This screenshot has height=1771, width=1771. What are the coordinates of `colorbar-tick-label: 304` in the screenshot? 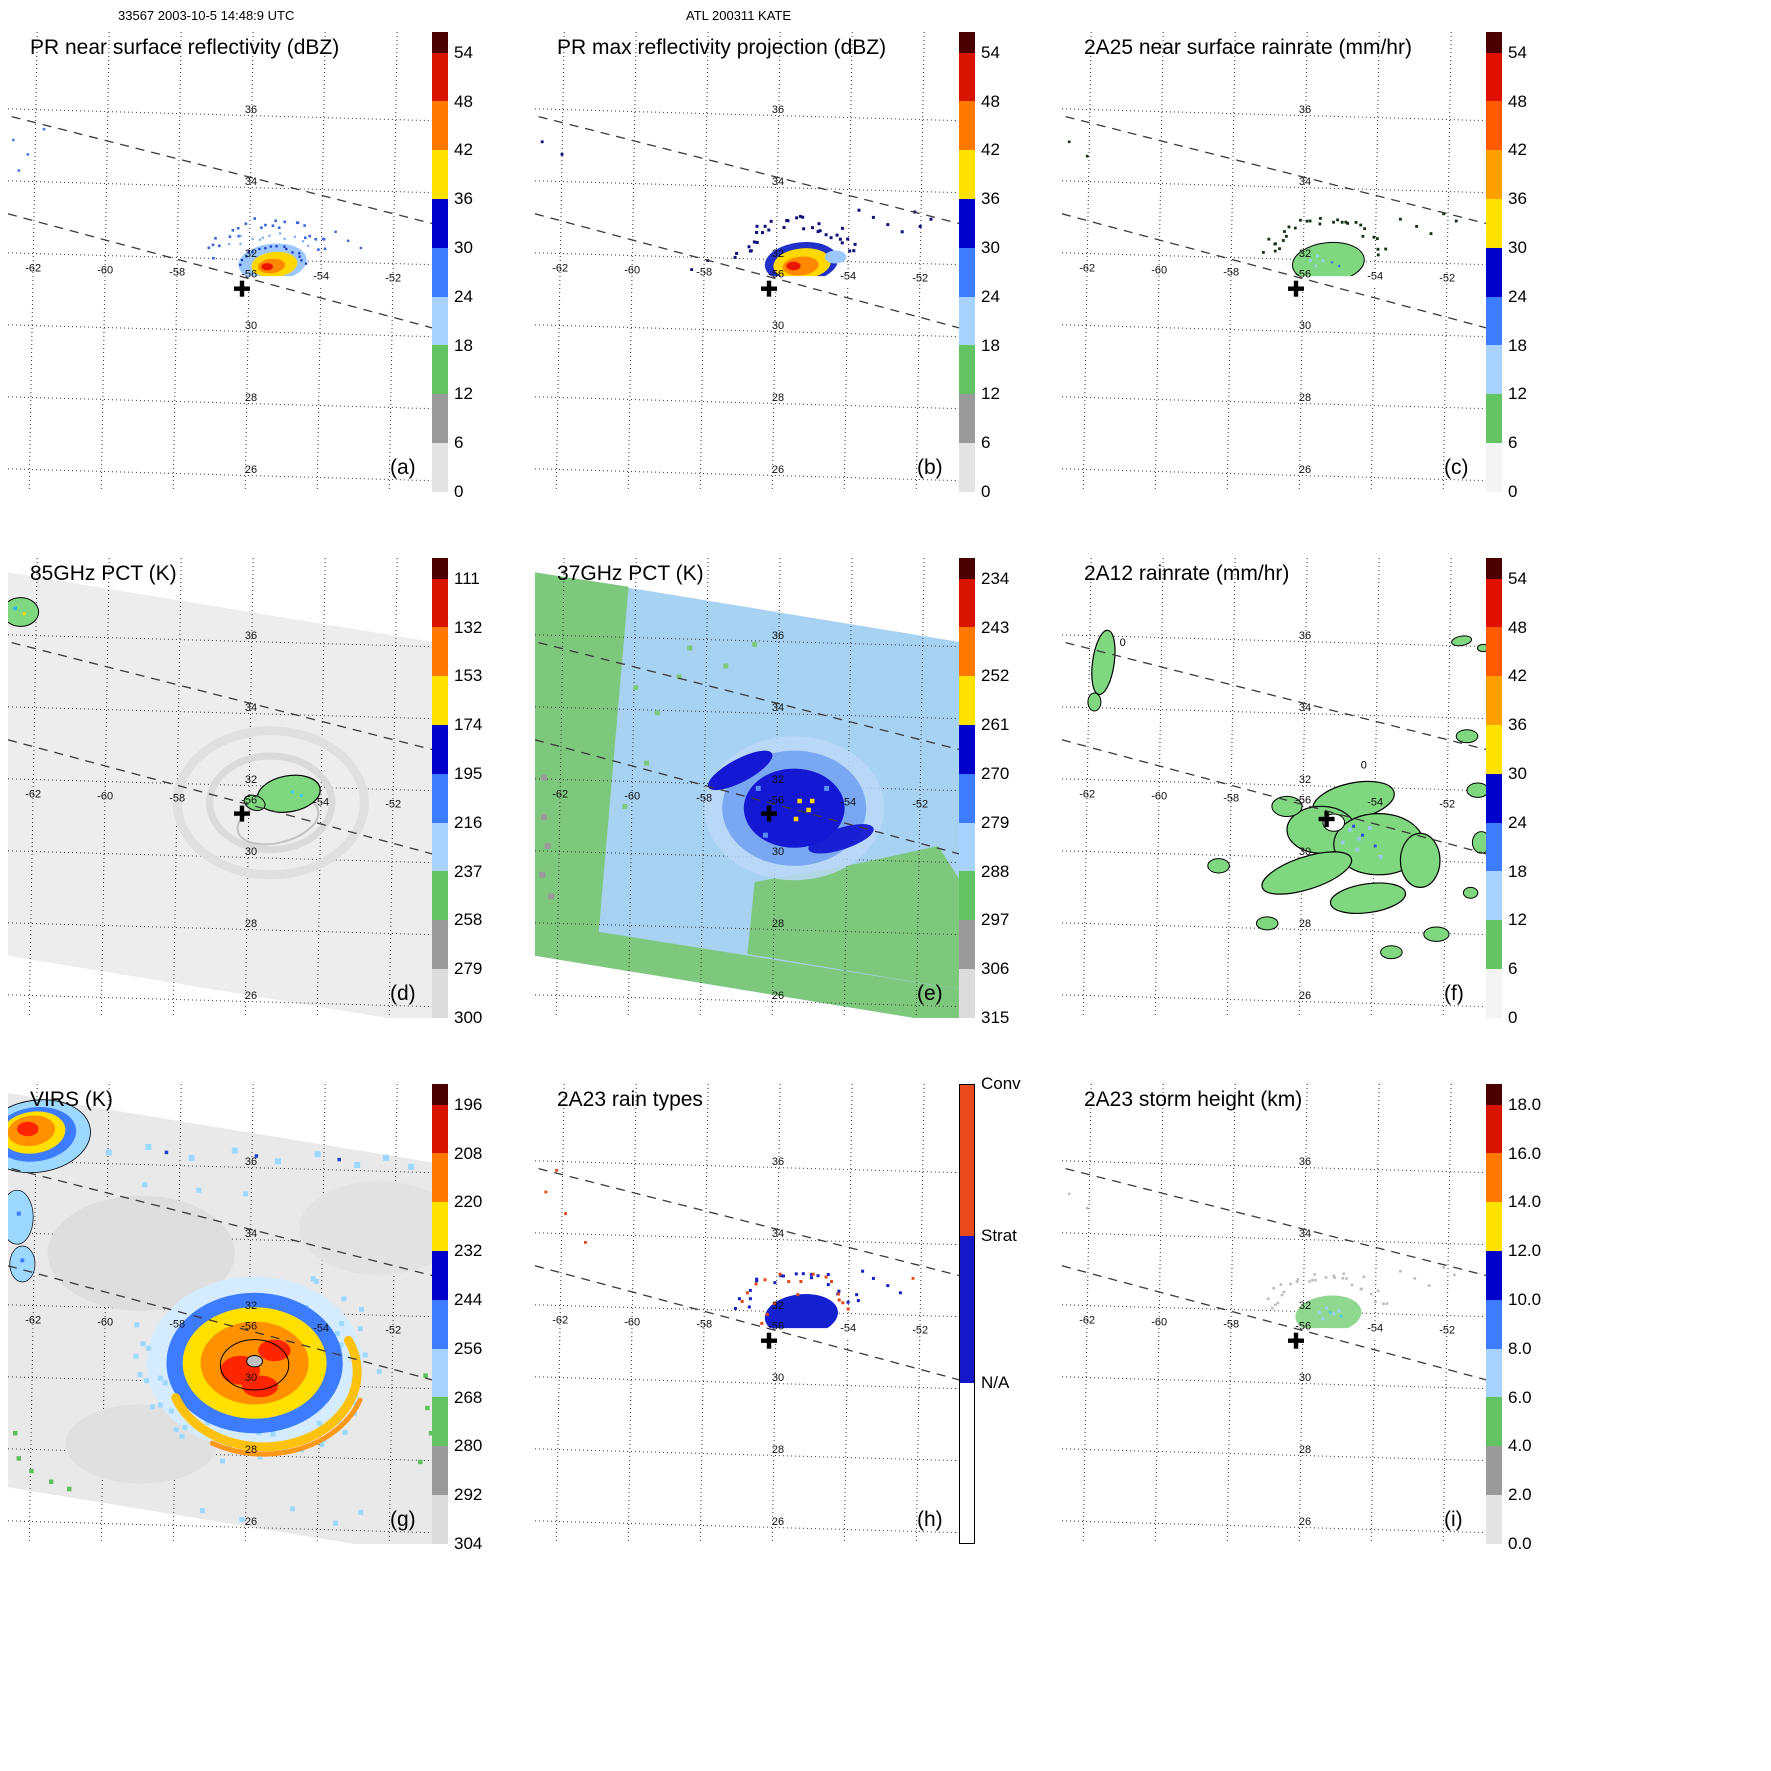 It's located at (468, 1543).